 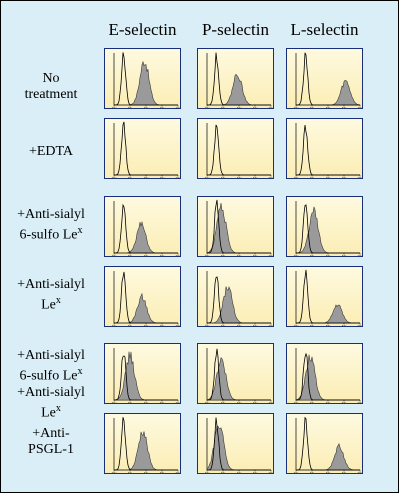 What do you see at coordinates (51, 225) in the screenshot?
I see `row-label-3: +Anti-sialyl 6-sulfo Lex` at bounding box center [51, 225].